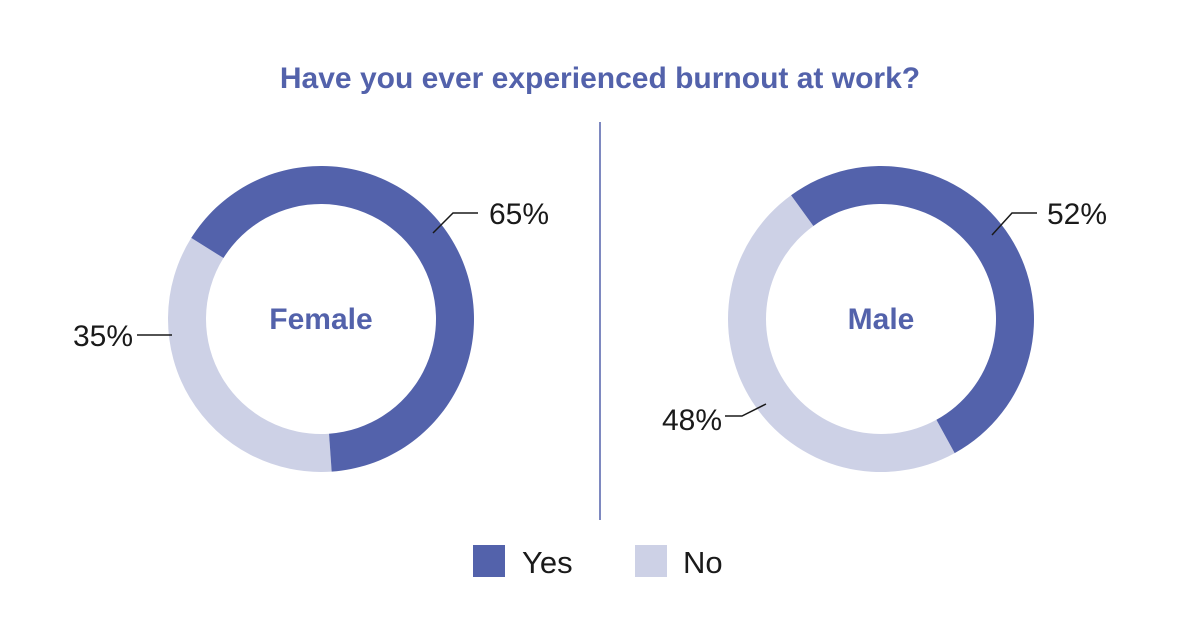 The image size is (1200, 627). Describe the element at coordinates (746, 410) in the screenshot. I see `leader-no-male` at that location.